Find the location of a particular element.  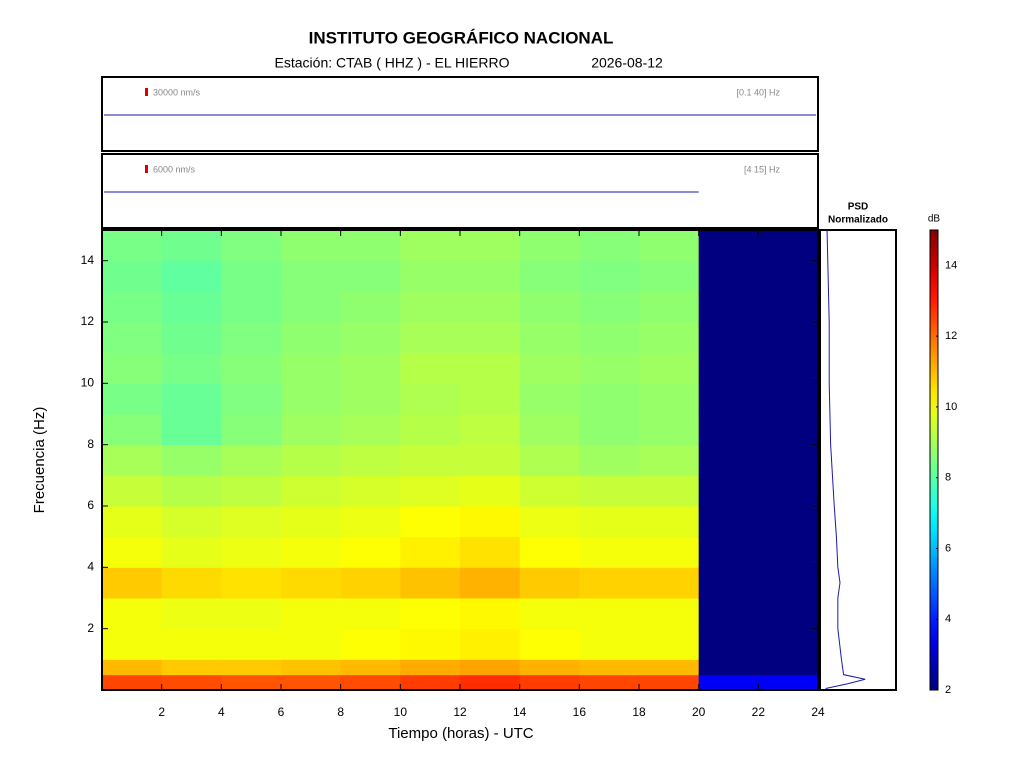

scale-marker is located at coordinates (146, 169).